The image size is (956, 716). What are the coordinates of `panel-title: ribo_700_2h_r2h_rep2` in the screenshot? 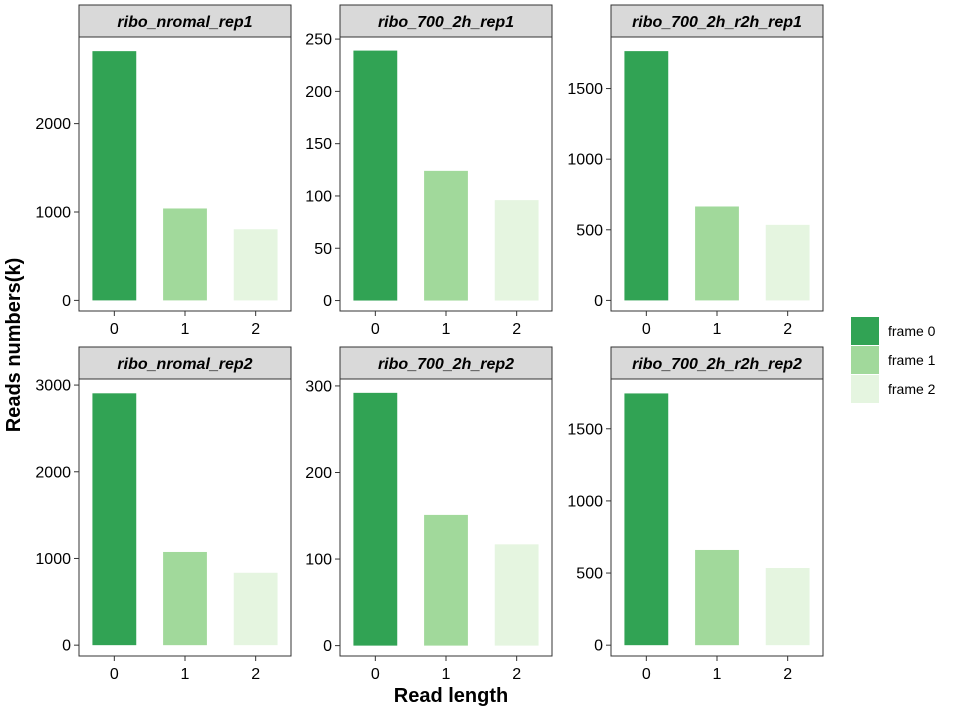 It's located at (717, 364).